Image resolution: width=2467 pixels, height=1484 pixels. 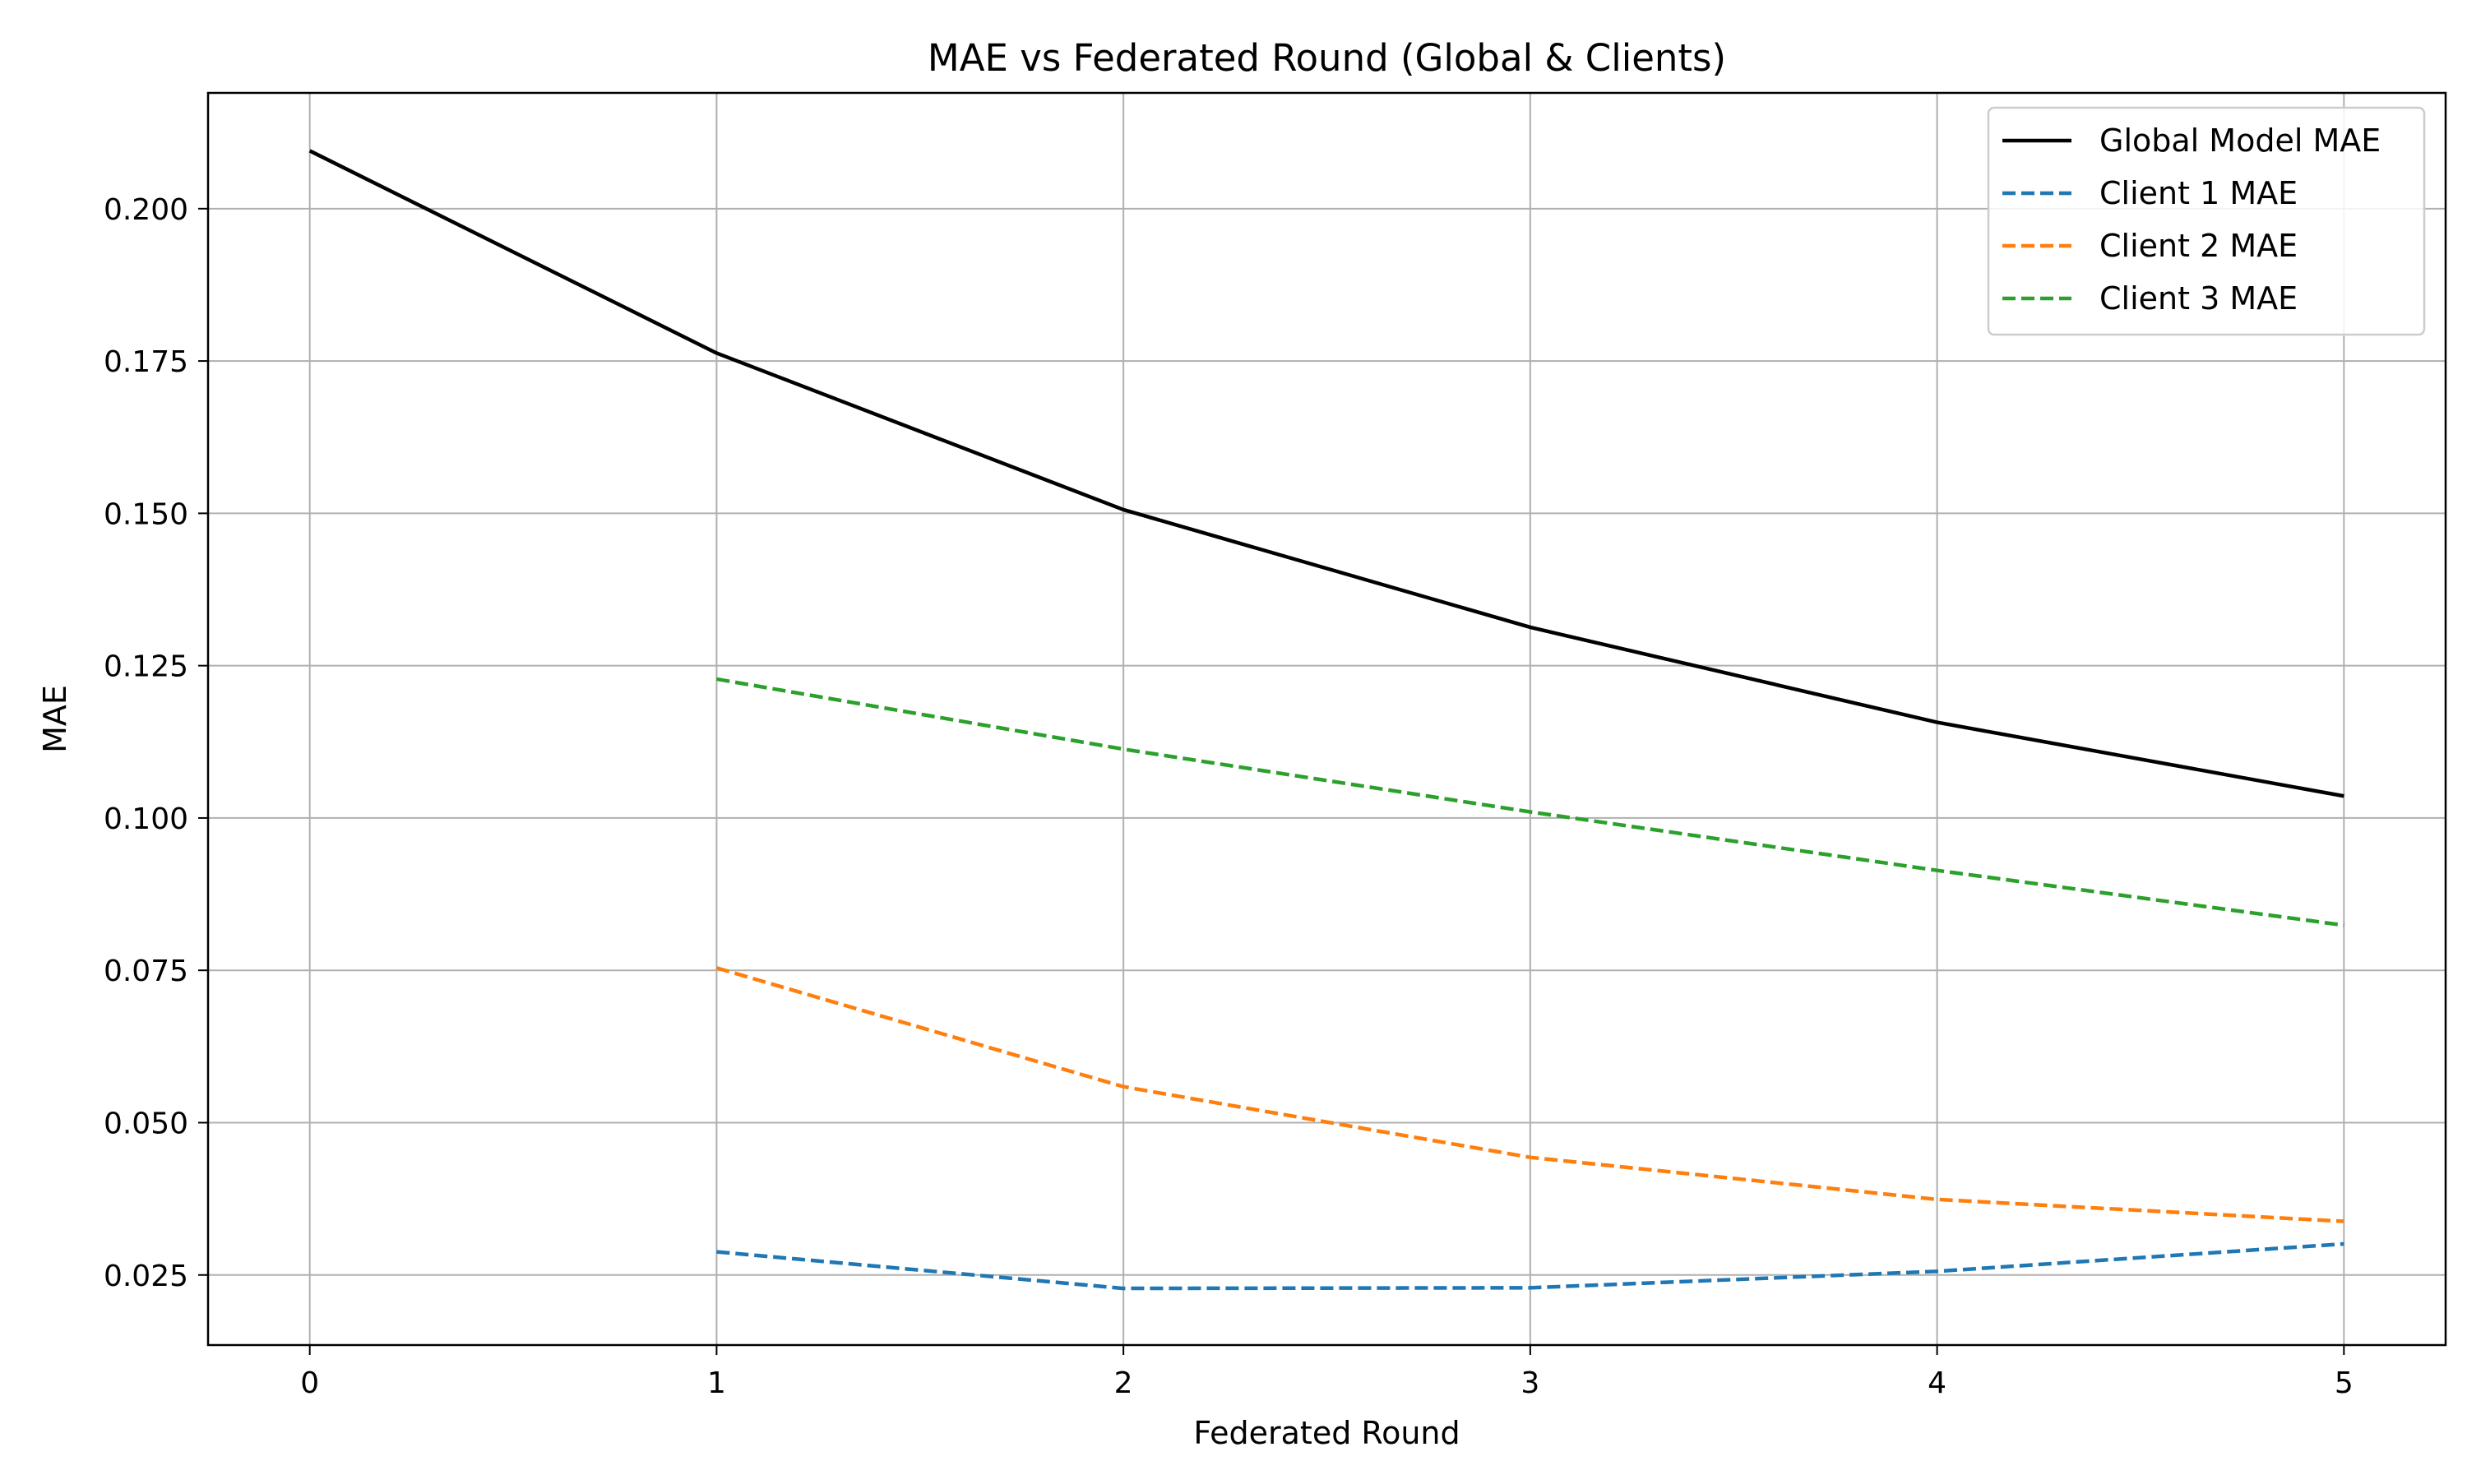 I want to click on y-tick-label: 0.075, so click(x=146, y=971).